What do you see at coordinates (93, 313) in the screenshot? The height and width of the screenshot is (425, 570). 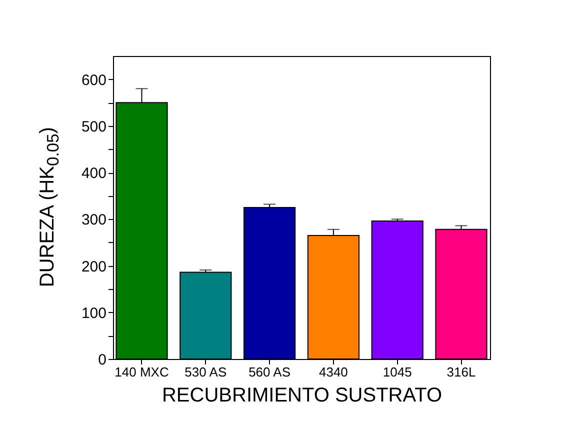 I see `y-tick-label: 100` at bounding box center [93, 313].